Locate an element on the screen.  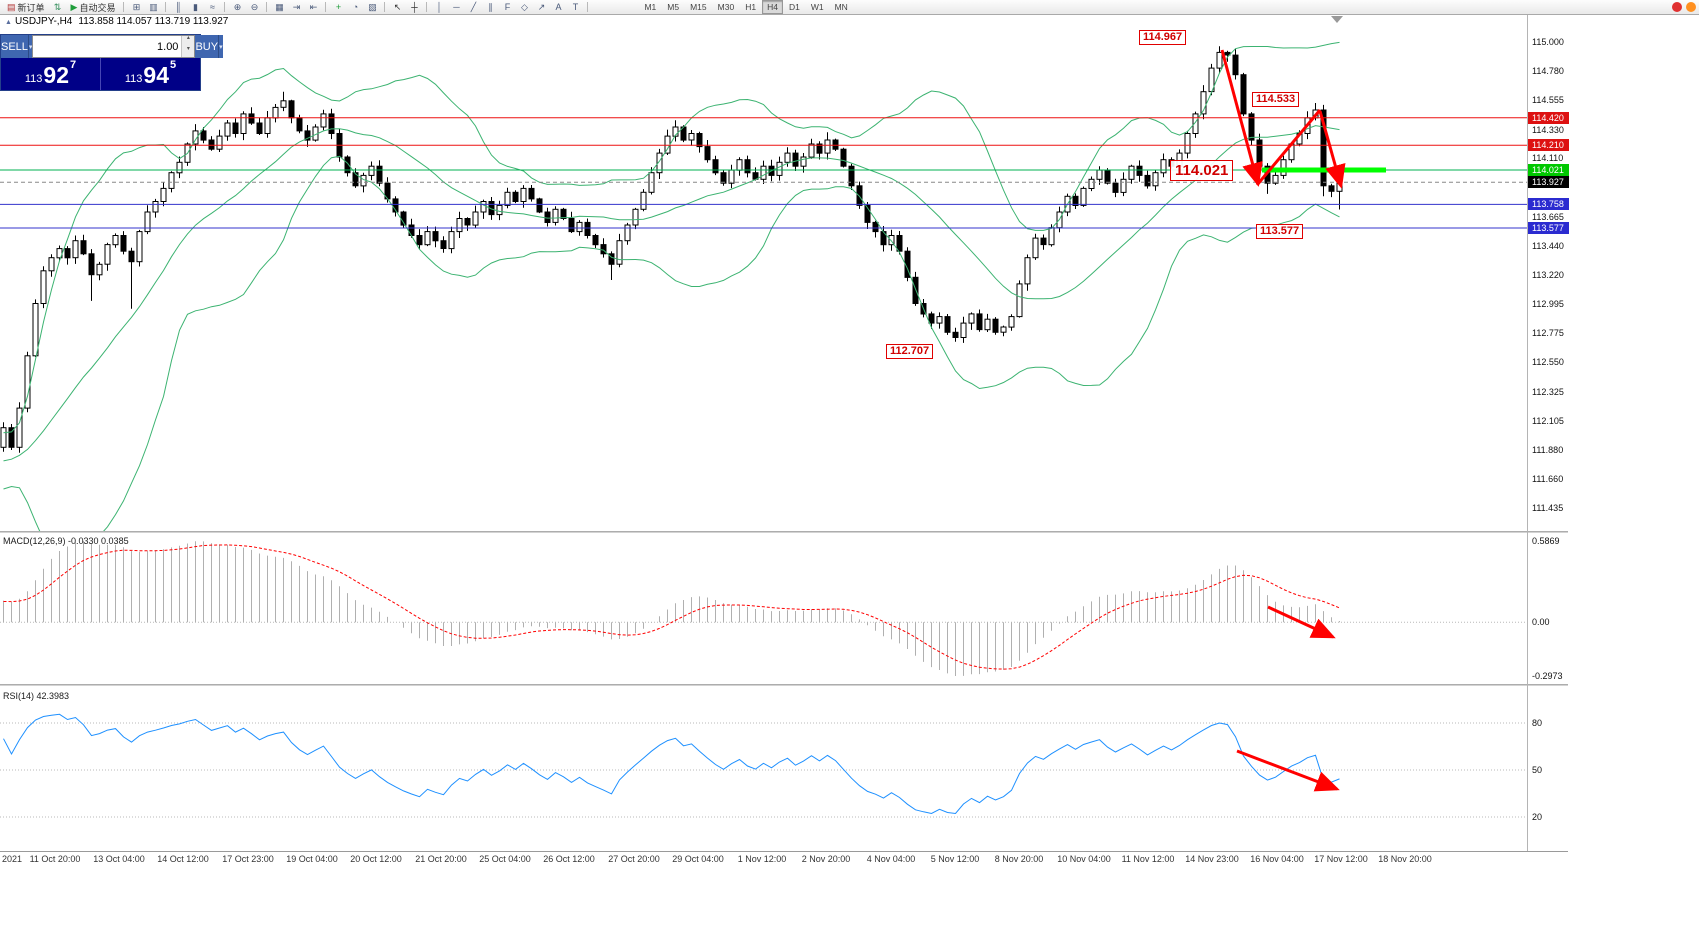
cursor-icon: ↖ is located at coordinates (397, 7).